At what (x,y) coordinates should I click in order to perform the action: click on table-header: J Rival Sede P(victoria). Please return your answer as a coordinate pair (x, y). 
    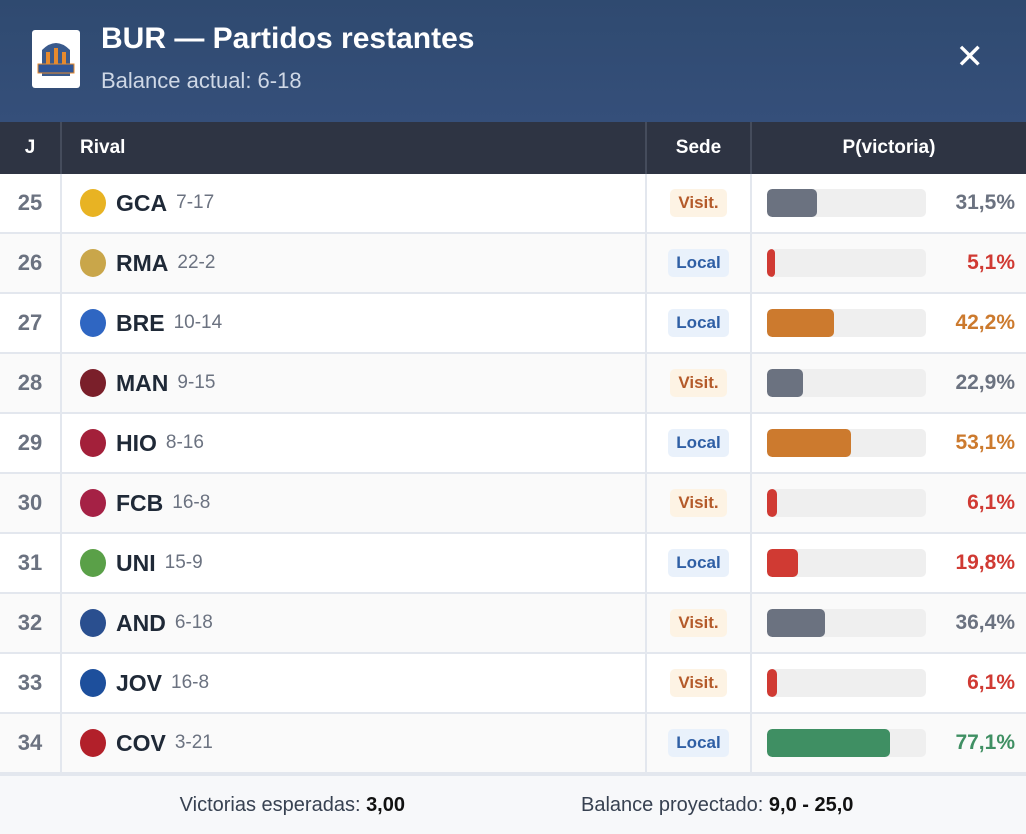
    Looking at the image, I should click on (513, 148).